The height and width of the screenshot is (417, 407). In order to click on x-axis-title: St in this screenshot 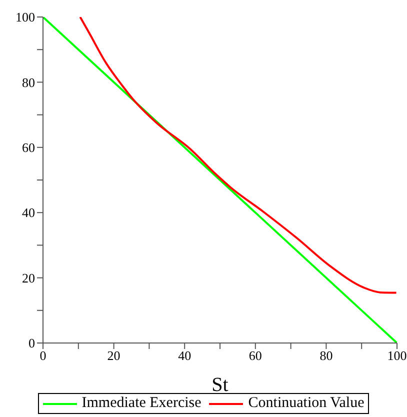, I will do `click(220, 385)`.